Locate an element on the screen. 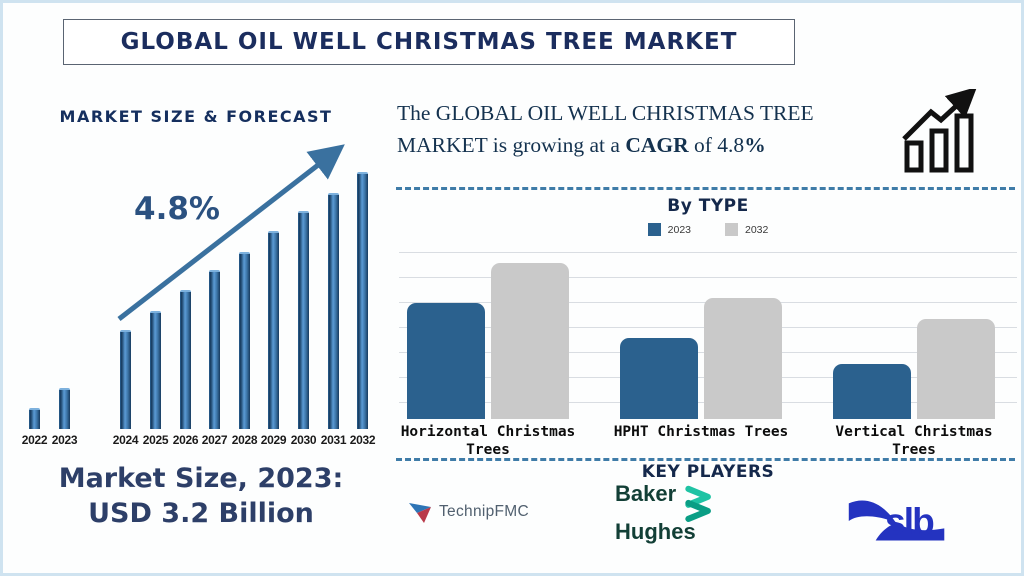 Image resolution: width=1024 pixels, height=576 pixels. forecast-year-label-2029: 2029 is located at coordinates (273, 440).